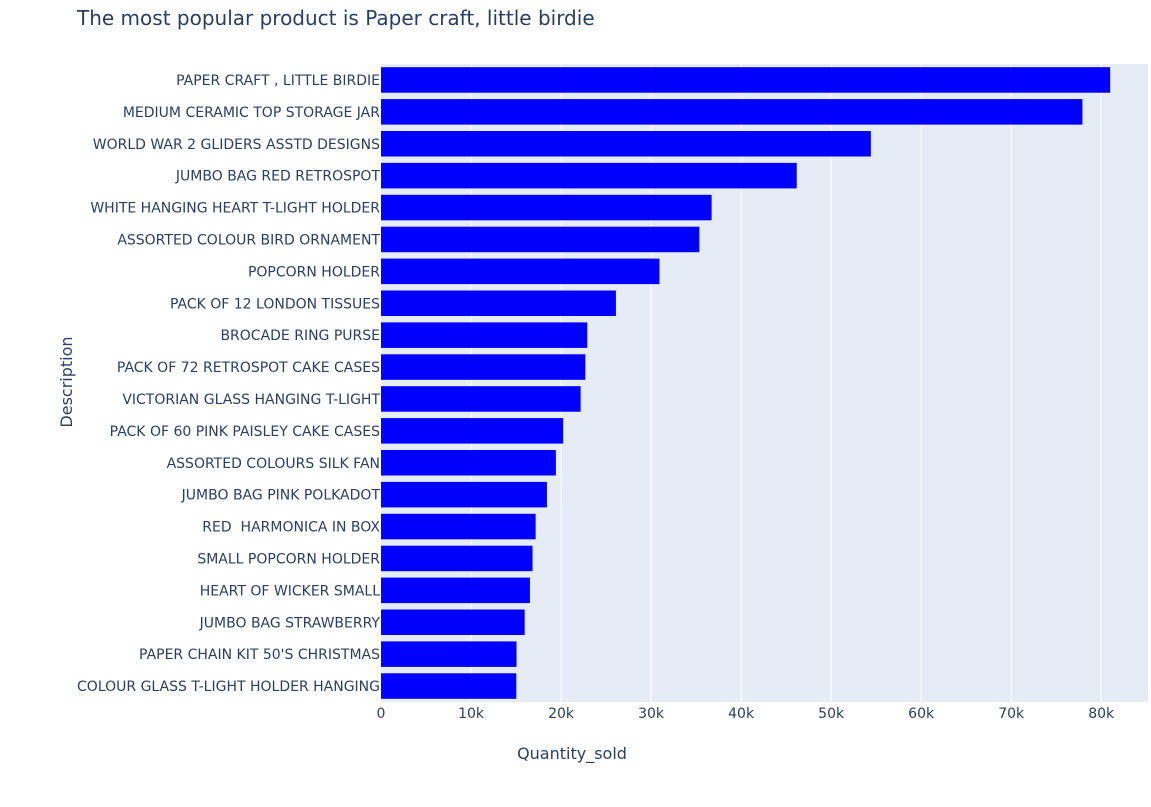 This screenshot has width=1151, height=807. What do you see at coordinates (291, 528) in the screenshot?
I see `y-tick-label: RED HARMONICA IN BOX` at bounding box center [291, 528].